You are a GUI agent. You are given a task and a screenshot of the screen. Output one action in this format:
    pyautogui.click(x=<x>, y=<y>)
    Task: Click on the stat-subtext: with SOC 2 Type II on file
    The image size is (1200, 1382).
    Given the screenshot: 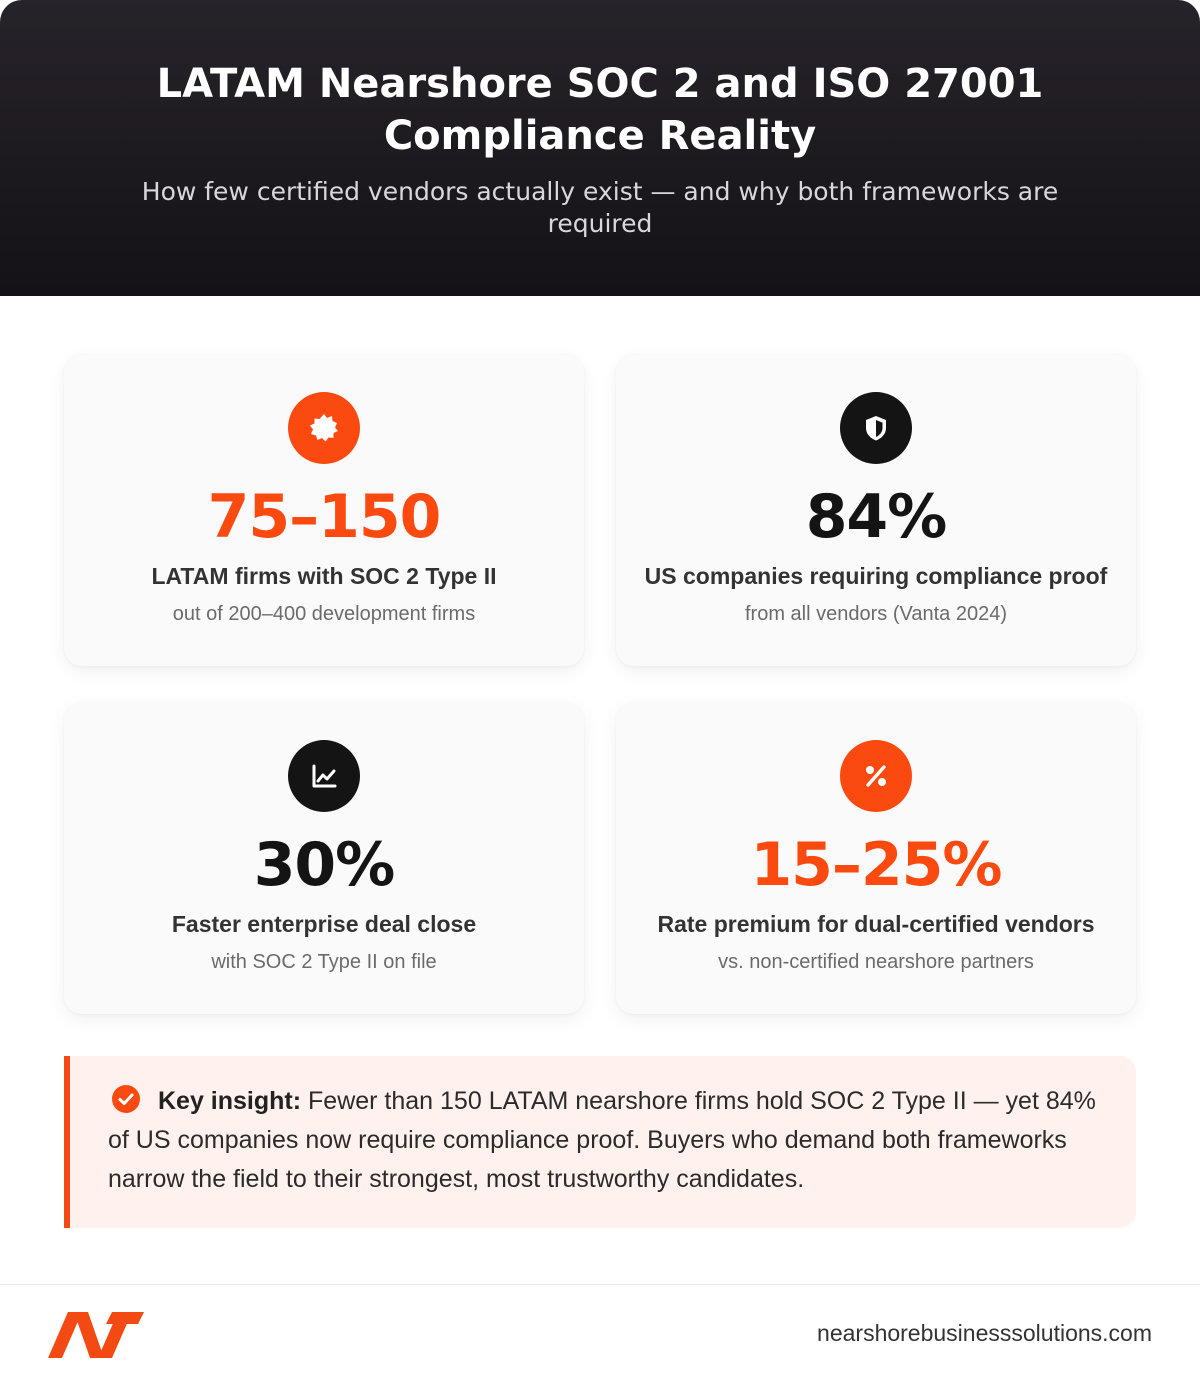 What is the action you would take?
    pyautogui.click(x=324, y=962)
    